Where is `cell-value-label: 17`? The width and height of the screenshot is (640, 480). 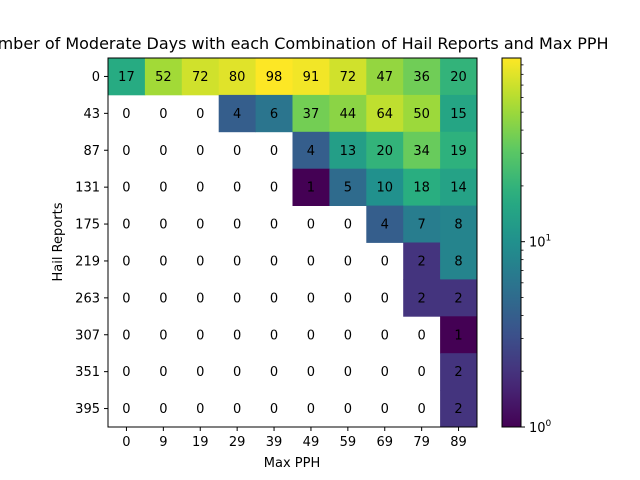 cell-value-label: 17 is located at coordinates (126, 77).